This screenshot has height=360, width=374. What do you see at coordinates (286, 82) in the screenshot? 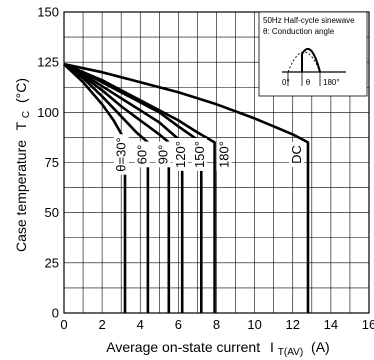
I see `legend-label-0: 0°` at bounding box center [286, 82].